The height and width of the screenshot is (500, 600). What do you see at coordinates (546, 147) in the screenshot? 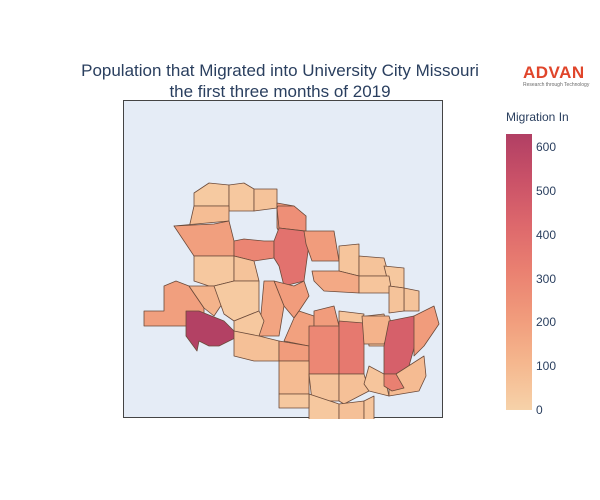
I see `colorbar-tick-600: 600` at bounding box center [546, 147].